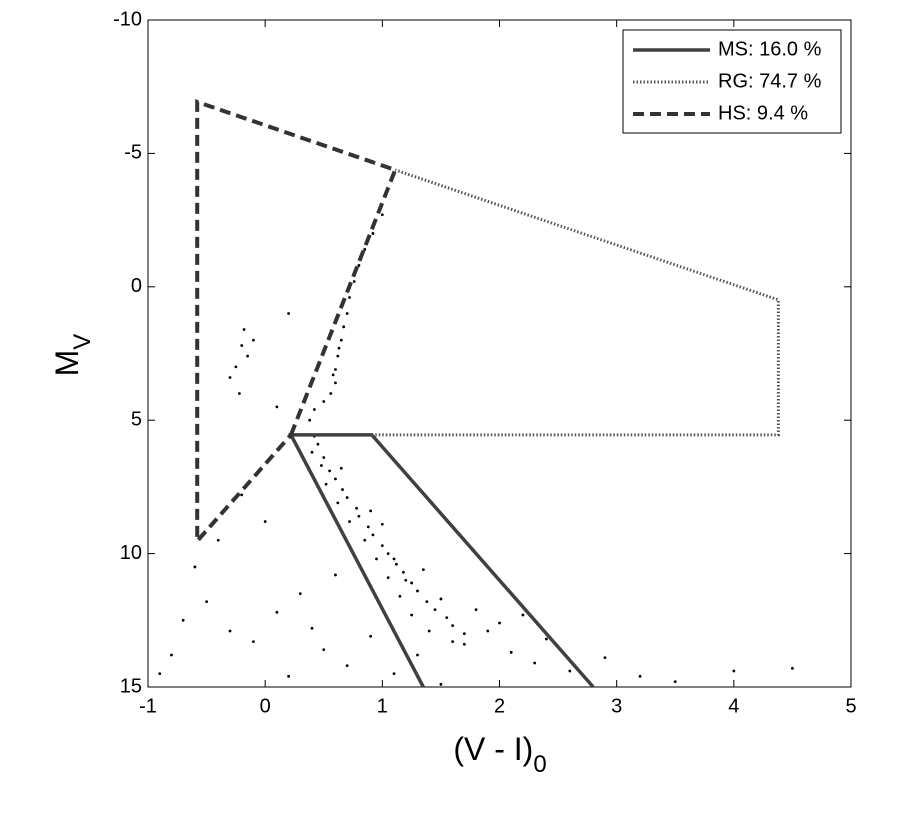 The height and width of the screenshot is (830, 900). Describe the element at coordinates (136, 286) in the screenshot. I see `y-tick-label: 0` at that location.